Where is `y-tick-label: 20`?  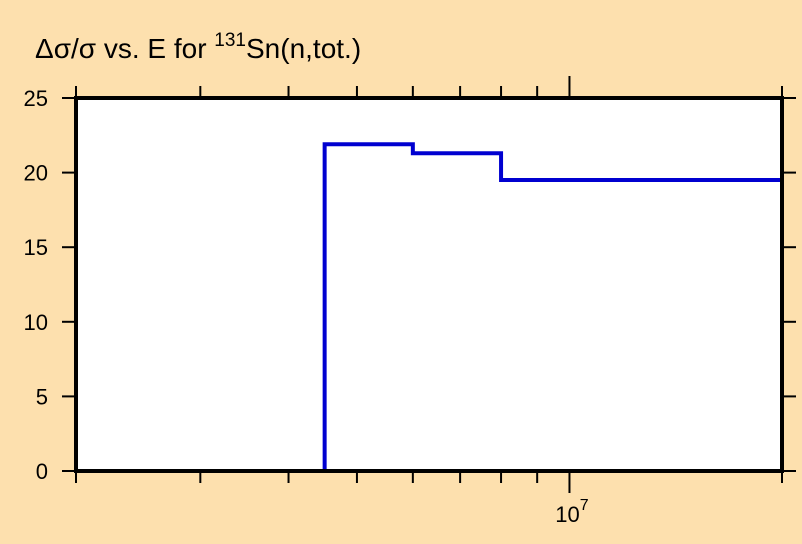 y-tick-label: 20 is located at coordinates (36, 173).